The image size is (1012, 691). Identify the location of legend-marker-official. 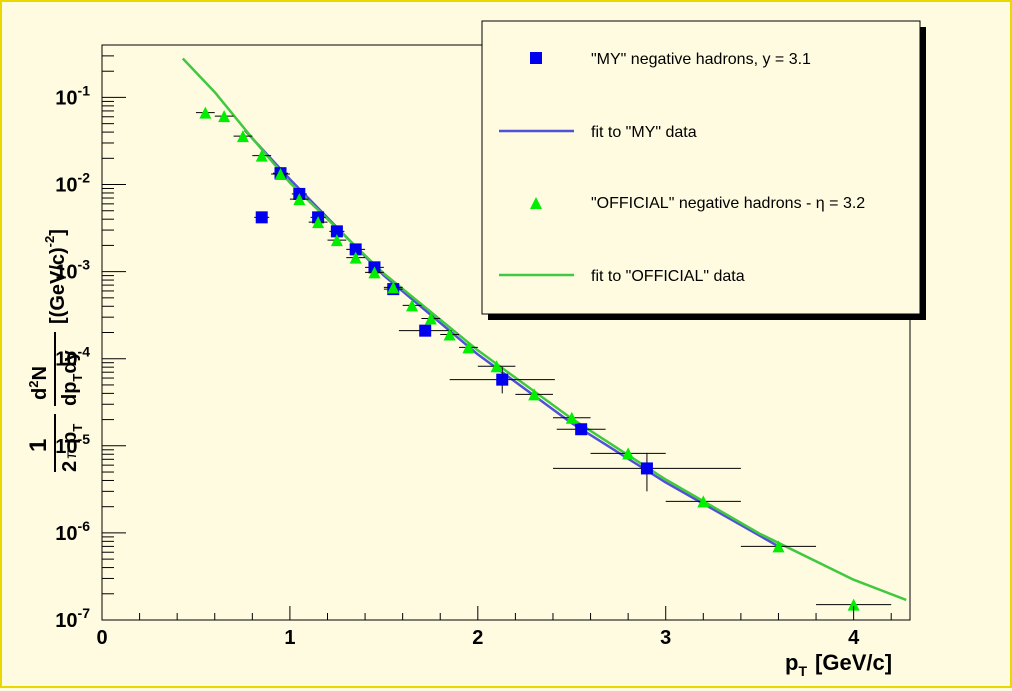
(536, 203).